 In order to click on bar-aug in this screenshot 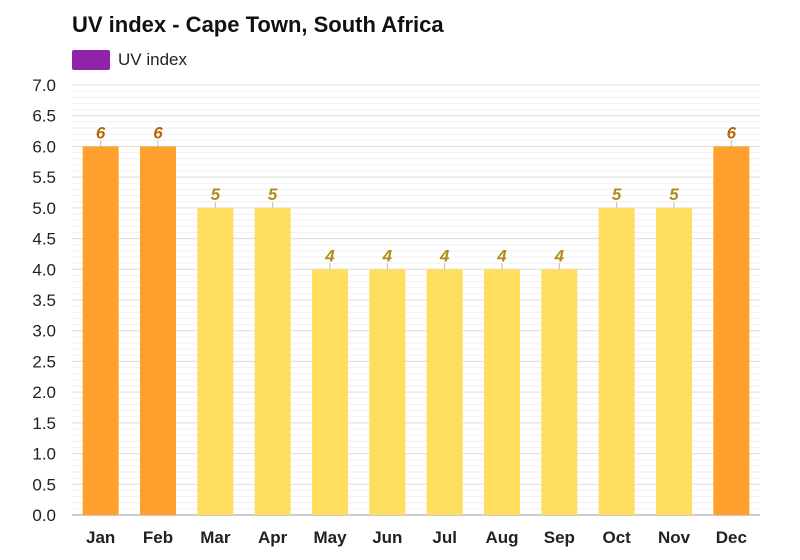, I will do `click(502, 392)`.